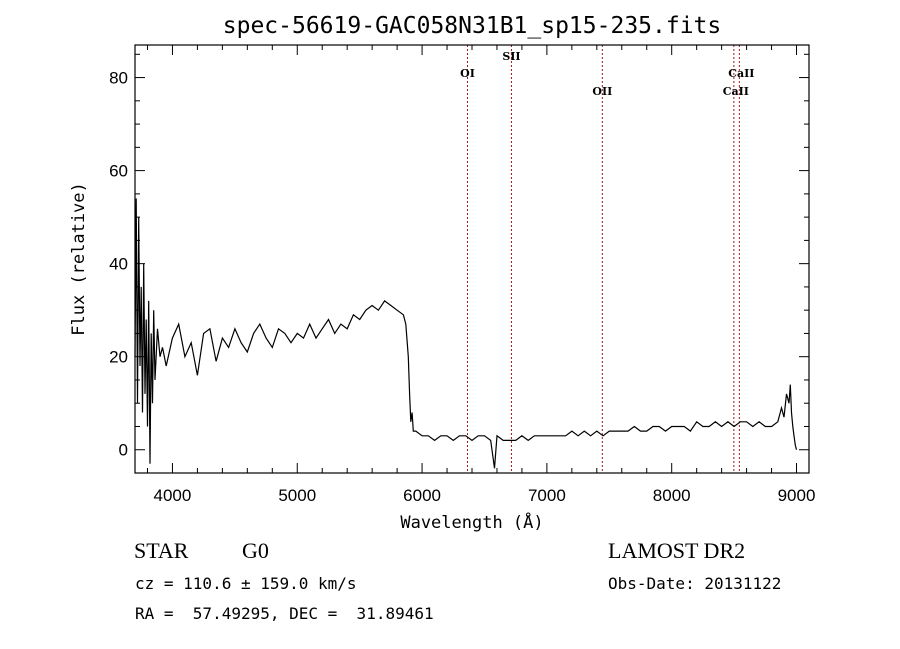  What do you see at coordinates (511, 56) in the screenshot?
I see `spectral-line-label: SII` at bounding box center [511, 56].